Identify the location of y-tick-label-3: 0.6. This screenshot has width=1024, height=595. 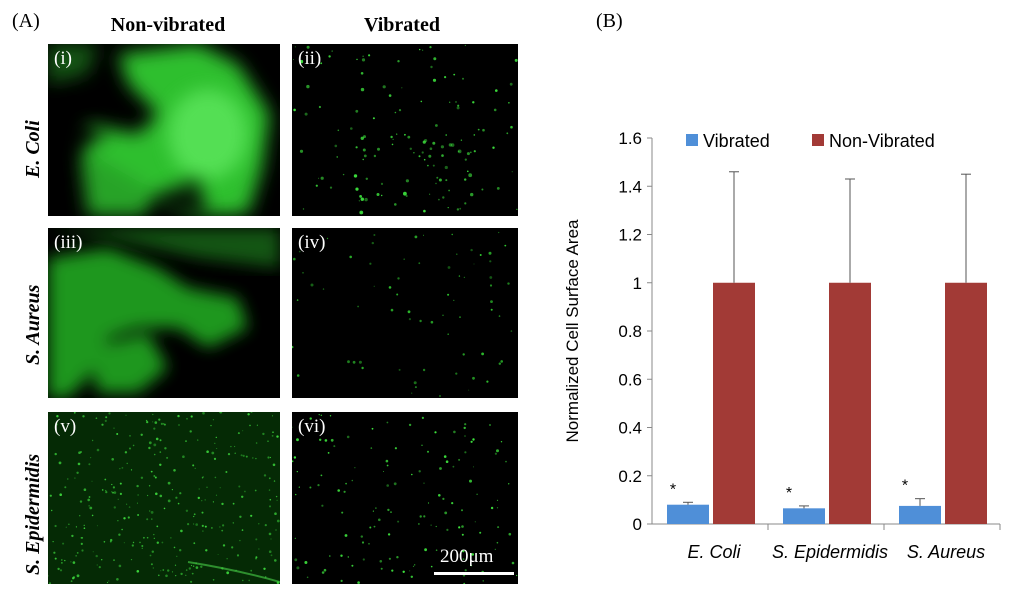
(630, 379).